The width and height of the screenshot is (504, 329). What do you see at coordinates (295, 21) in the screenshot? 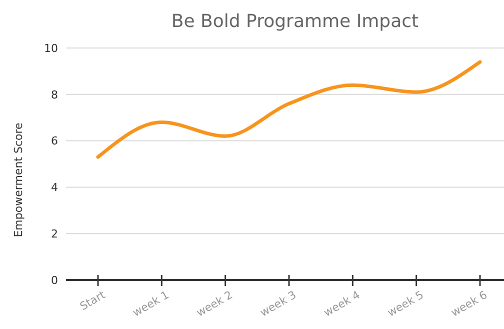
I see `chart-title: Be Bold Programme Impact` at bounding box center [295, 21].